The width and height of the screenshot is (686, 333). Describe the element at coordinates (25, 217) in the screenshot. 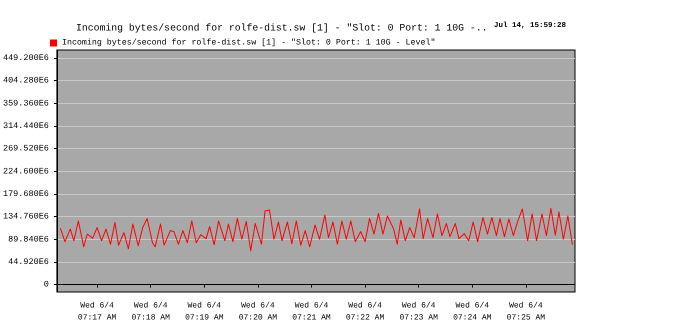

I see `y-tick-label: 134.760E6` at that location.